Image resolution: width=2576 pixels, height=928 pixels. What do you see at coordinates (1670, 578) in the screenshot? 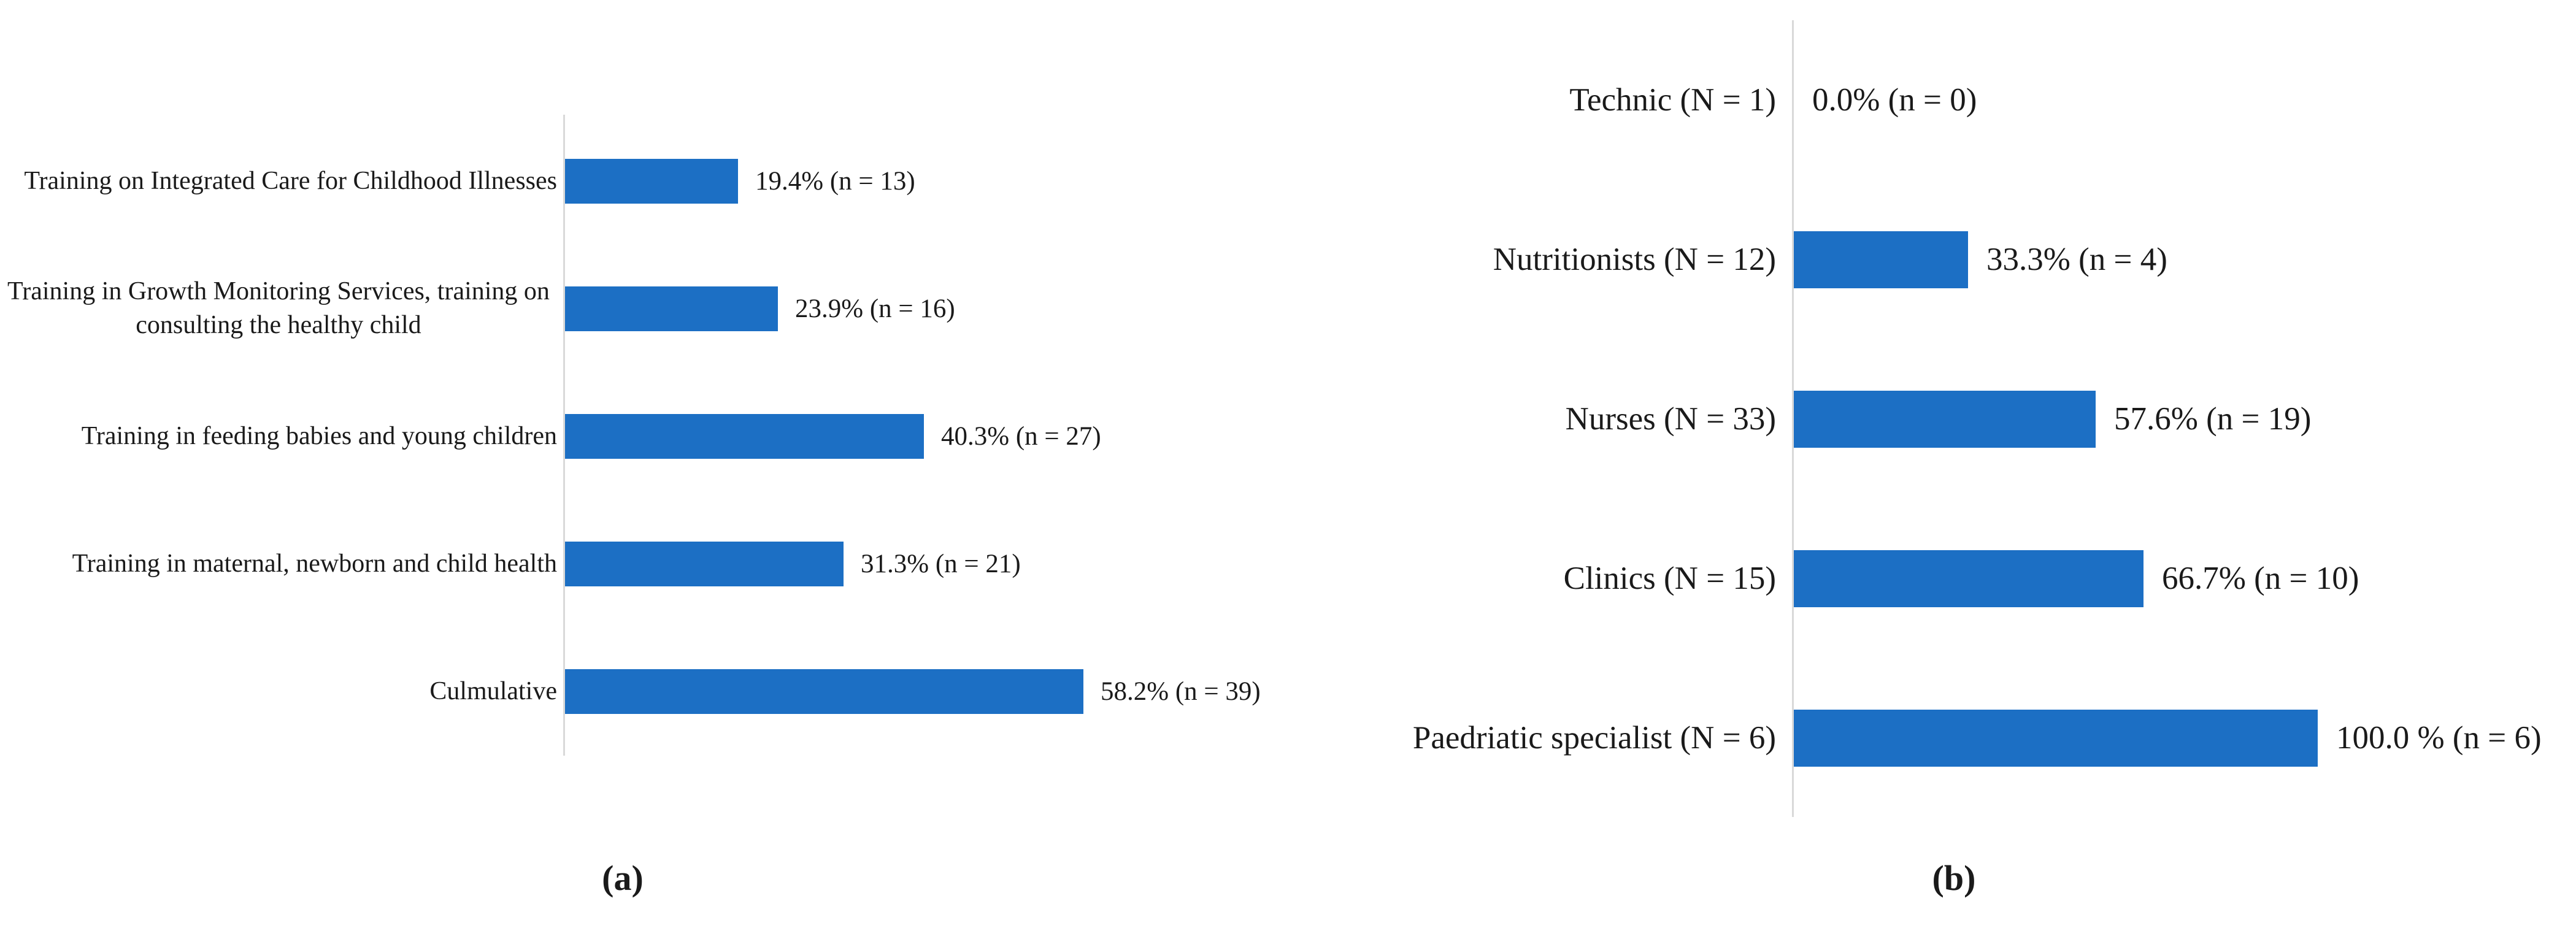
I see `category-label: Clinics (N = 15)` at bounding box center [1670, 578].